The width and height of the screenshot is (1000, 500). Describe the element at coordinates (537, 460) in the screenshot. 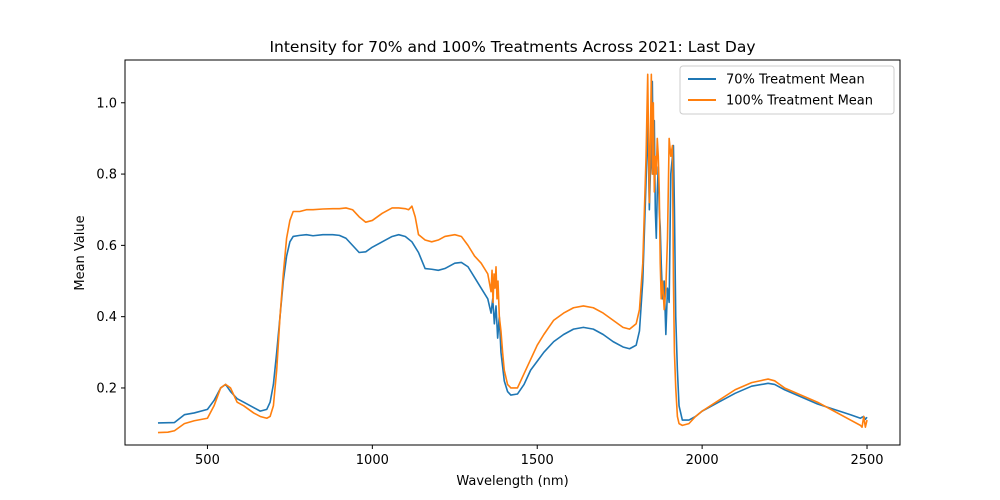

I see `x-tick-label: 1500` at that location.